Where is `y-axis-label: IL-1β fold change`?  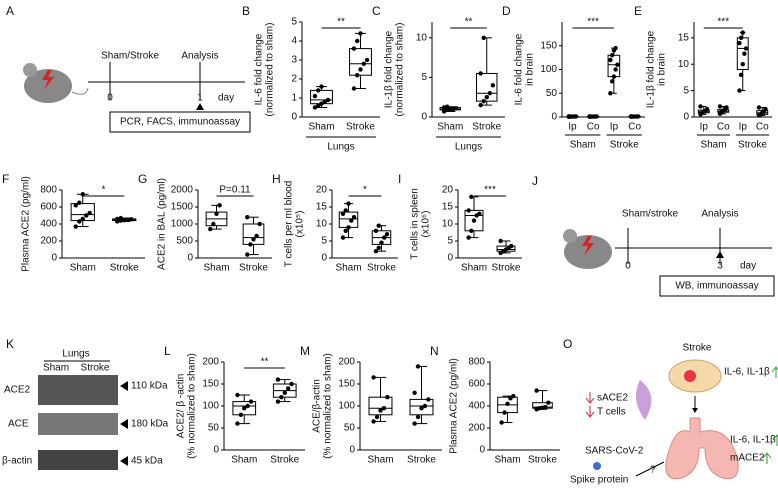 y-axis-label: IL-1β fold change is located at coordinates (389, 69).